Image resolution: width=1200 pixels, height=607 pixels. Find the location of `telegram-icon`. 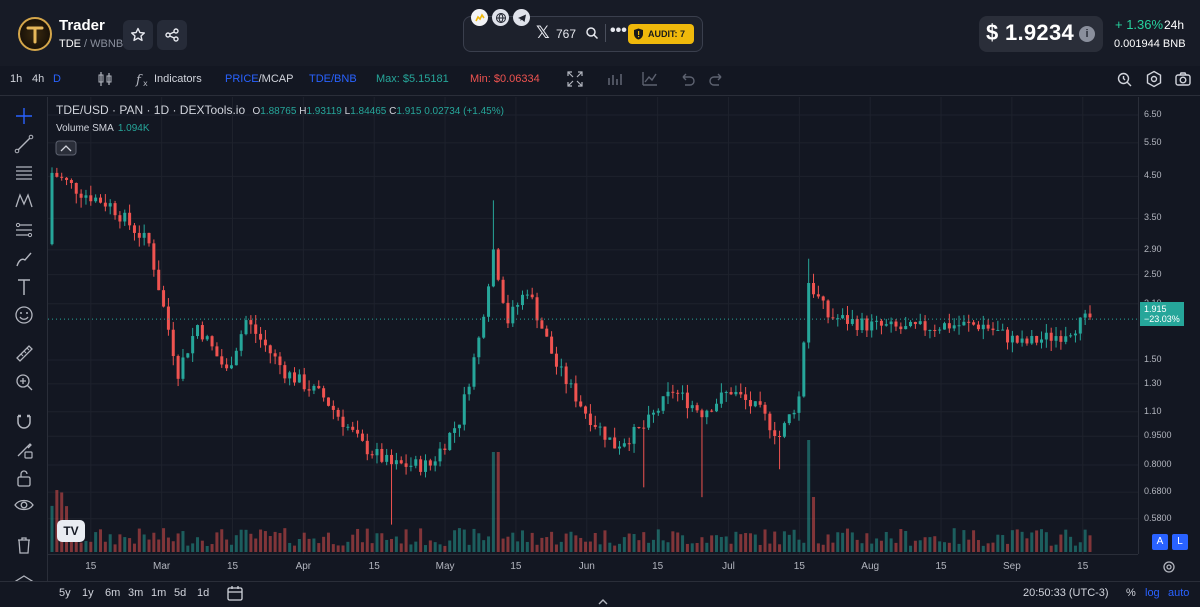

telegram-icon is located at coordinates (521, 17).